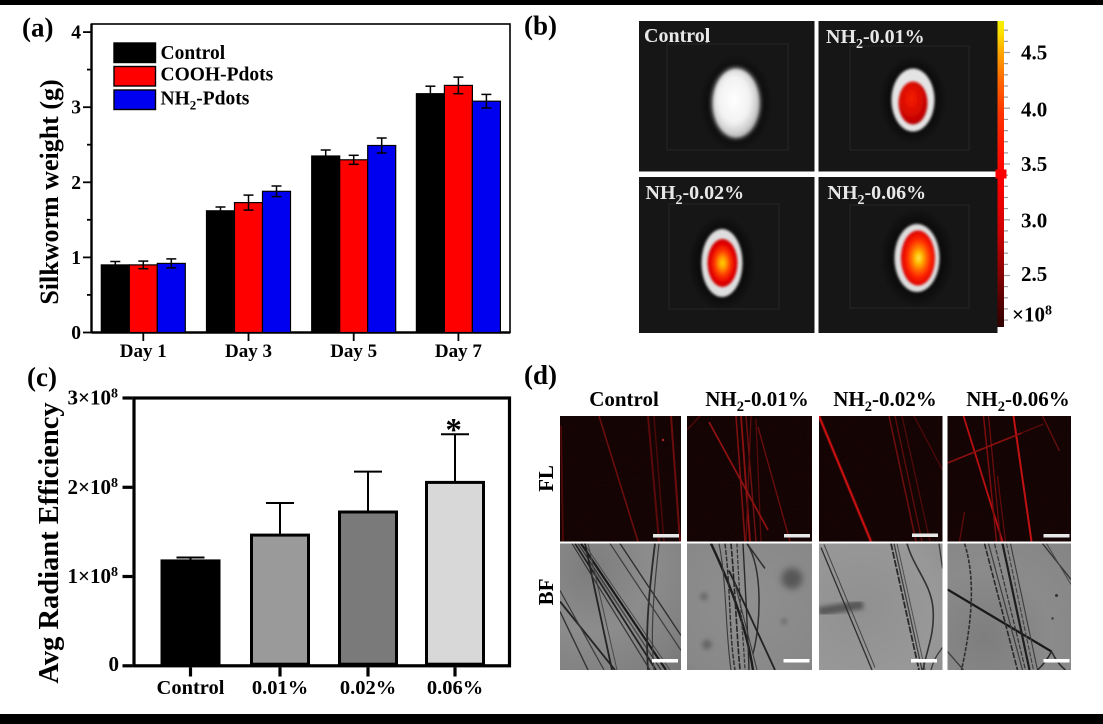 The height and width of the screenshot is (724, 1103). Describe the element at coordinates (205, 101) in the screenshot. I see `svg-text: NH2-Pdots` at that location.